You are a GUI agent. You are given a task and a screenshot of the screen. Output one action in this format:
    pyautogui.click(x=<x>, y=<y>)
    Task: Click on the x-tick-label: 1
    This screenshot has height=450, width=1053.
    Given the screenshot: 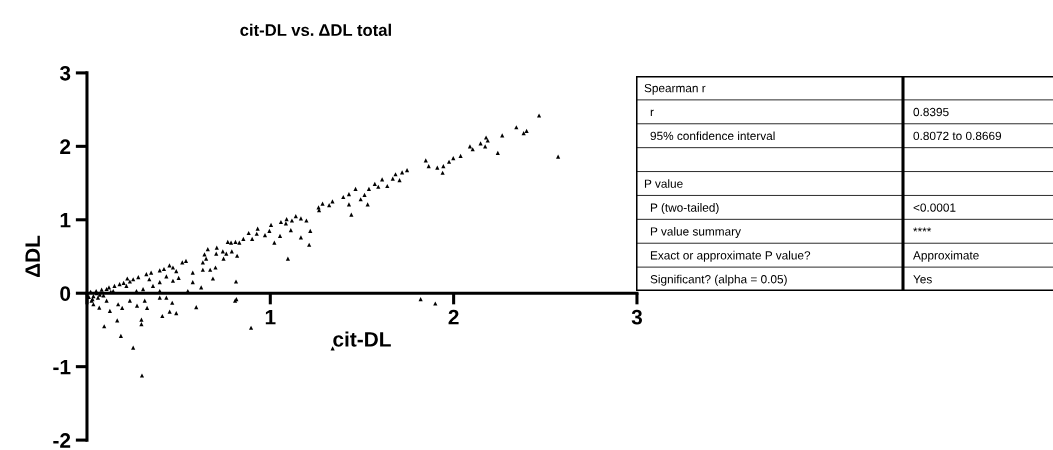 What is the action you would take?
    pyautogui.click(x=270, y=317)
    